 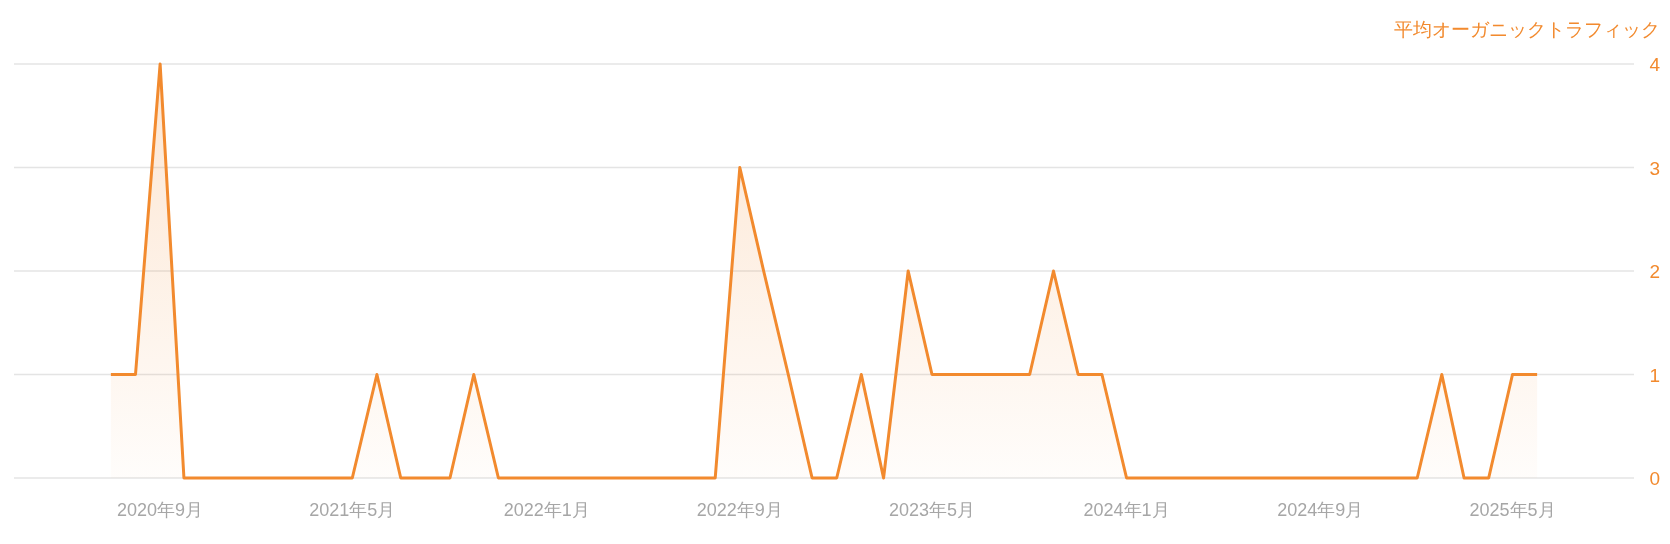 I want to click on x-tick: 2022年1月, so click(x=546, y=510).